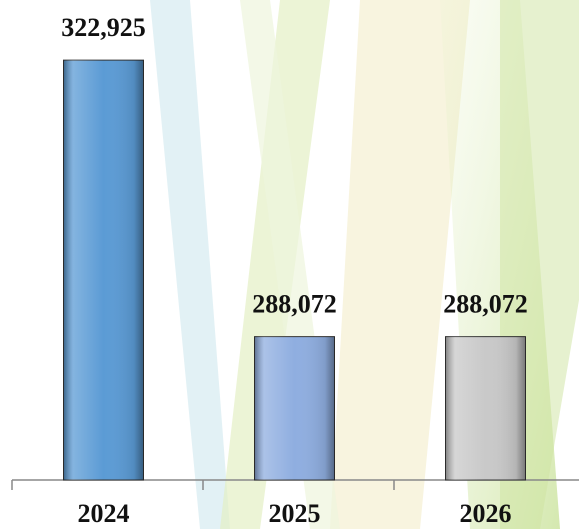 The image size is (579, 529). I want to click on x-tick-label: 2024, so click(104, 513).